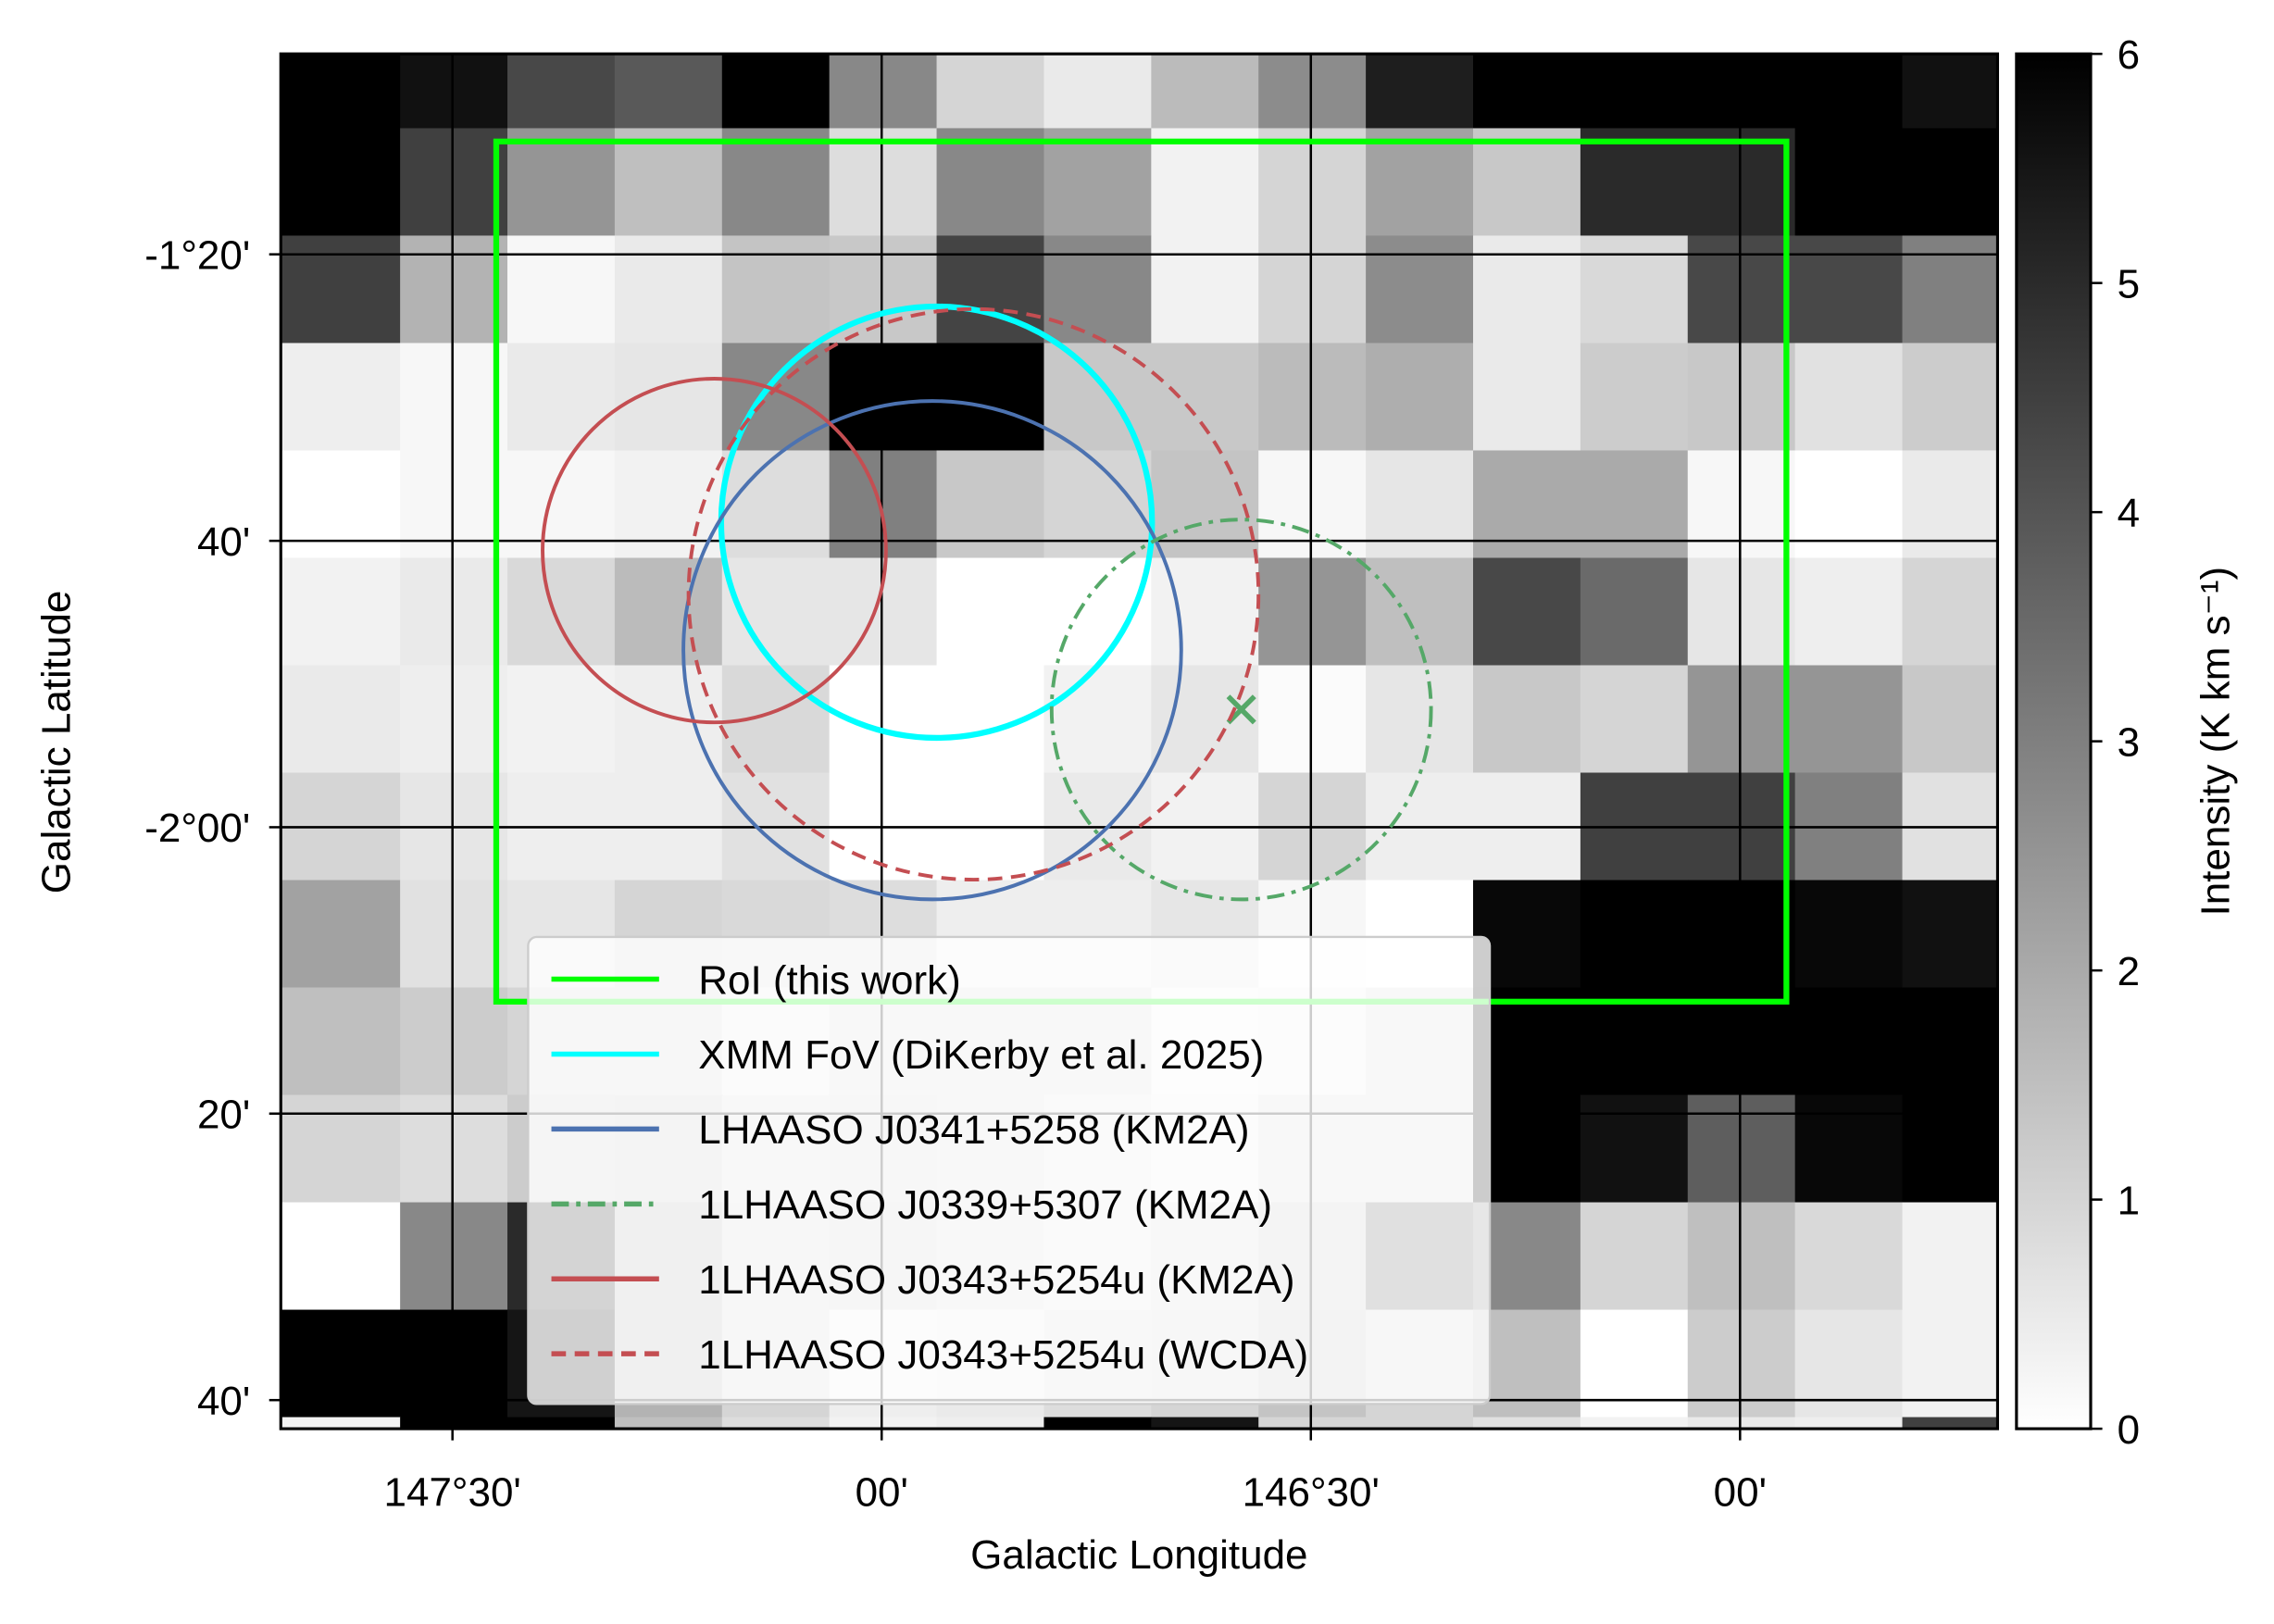 Image resolution: width=2274 pixels, height=1624 pixels. What do you see at coordinates (223, 1401) in the screenshot?
I see `y-tick-label: 40'` at bounding box center [223, 1401].